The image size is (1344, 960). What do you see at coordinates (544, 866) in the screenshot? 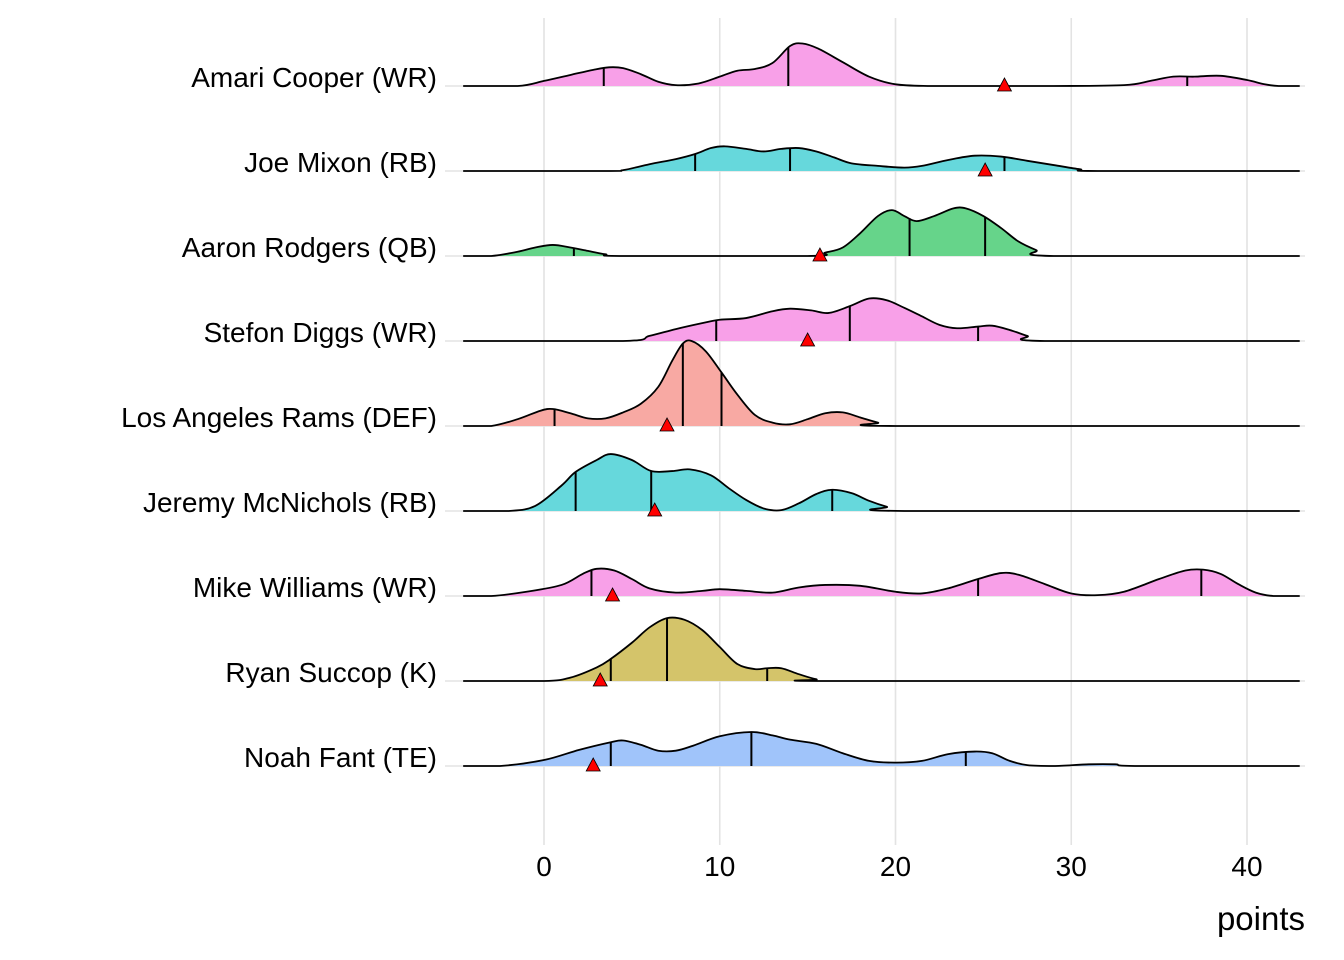
I see `x-tick-label: 0` at bounding box center [544, 866].